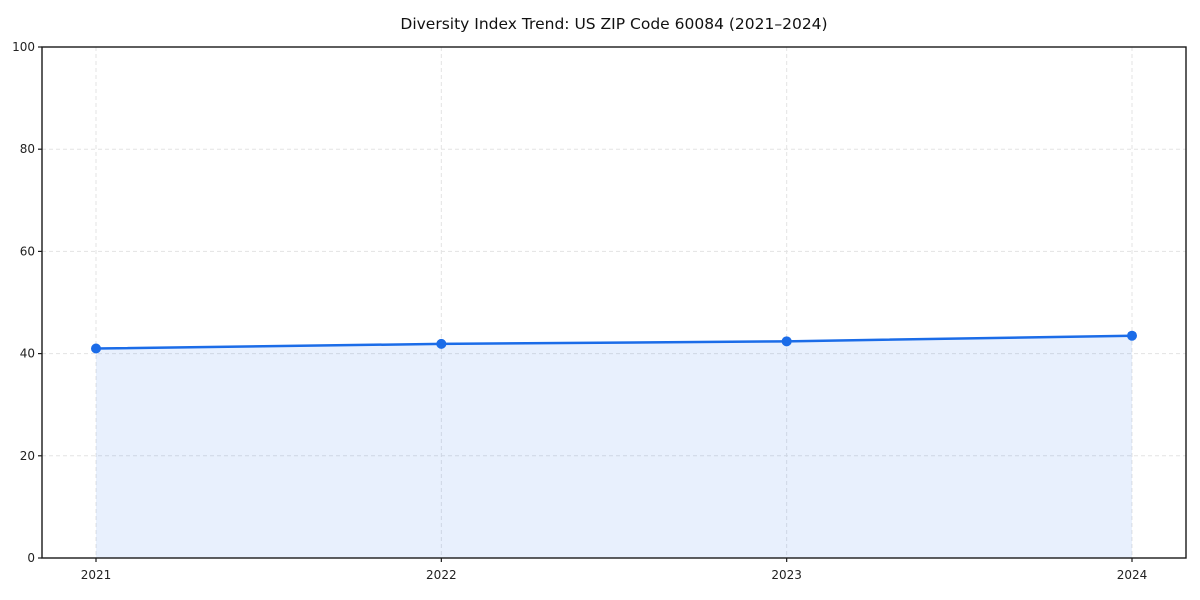  What do you see at coordinates (96, 348) in the screenshot?
I see `data-point-2021` at bounding box center [96, 348].